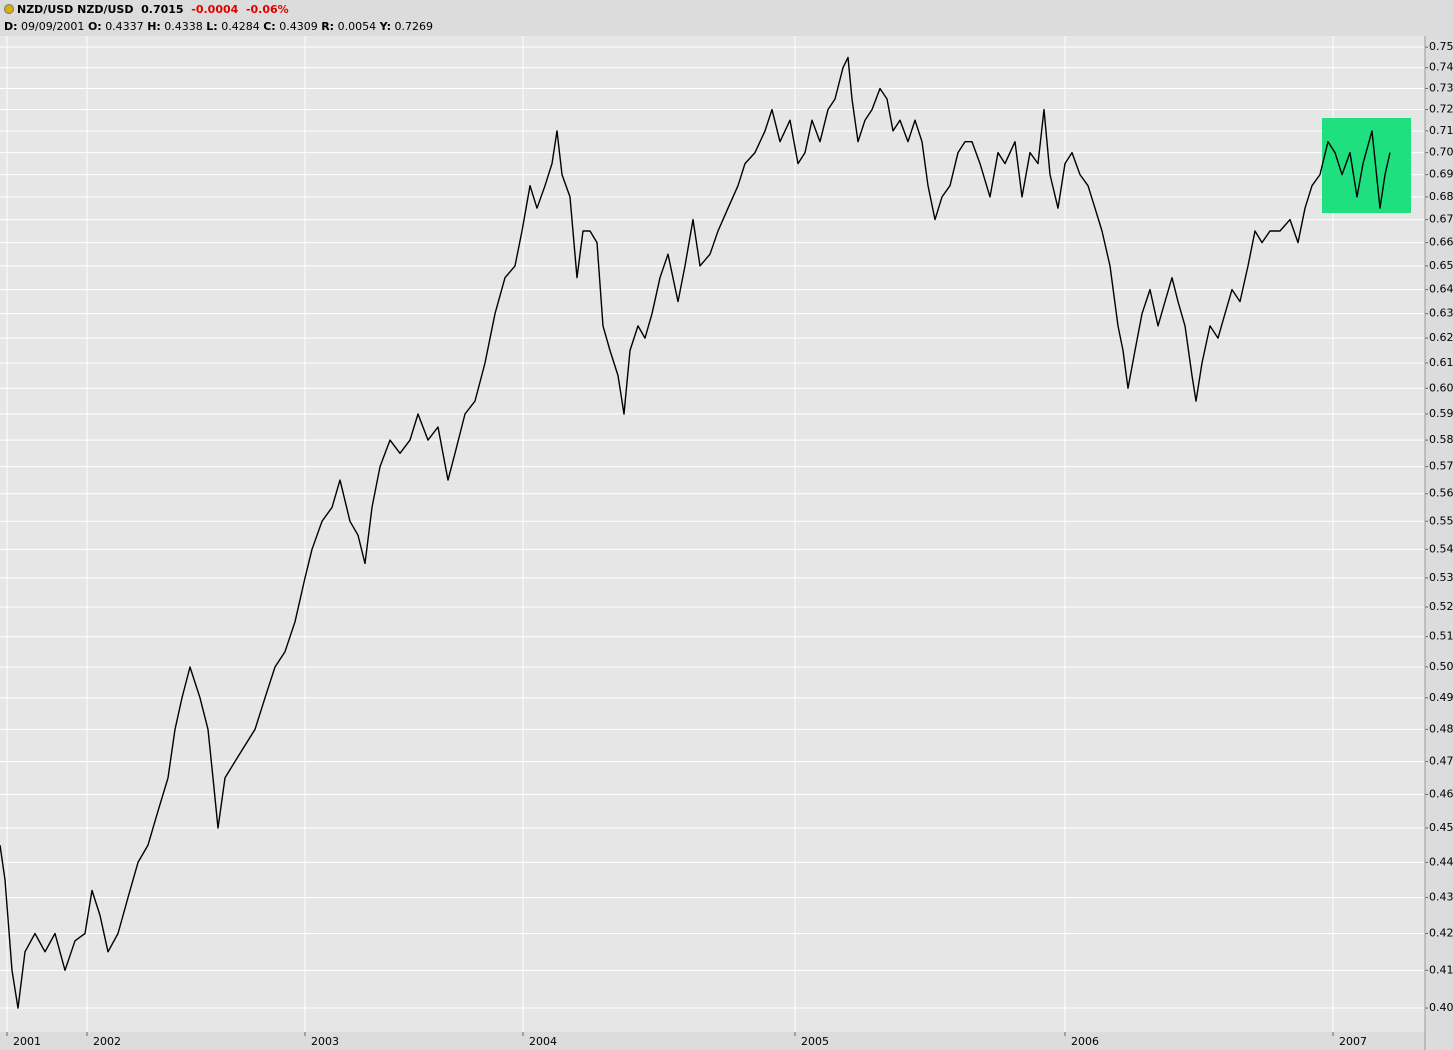 The height and width of the screenshot is (1050, 1453). I want to click on y-tick-label: 0.44, so click(1441, 861).